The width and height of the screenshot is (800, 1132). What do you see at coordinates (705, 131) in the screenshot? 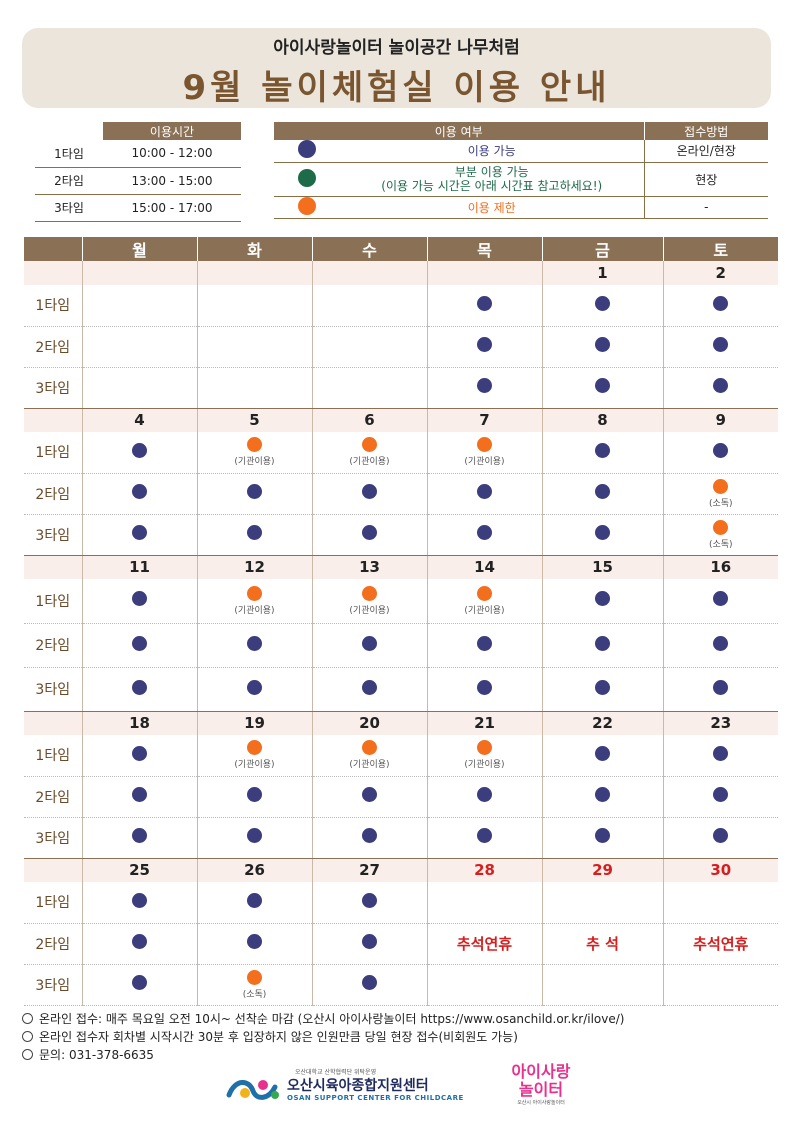
I see `legend-header-method: 접수방법` at bounding box center [705, 131].